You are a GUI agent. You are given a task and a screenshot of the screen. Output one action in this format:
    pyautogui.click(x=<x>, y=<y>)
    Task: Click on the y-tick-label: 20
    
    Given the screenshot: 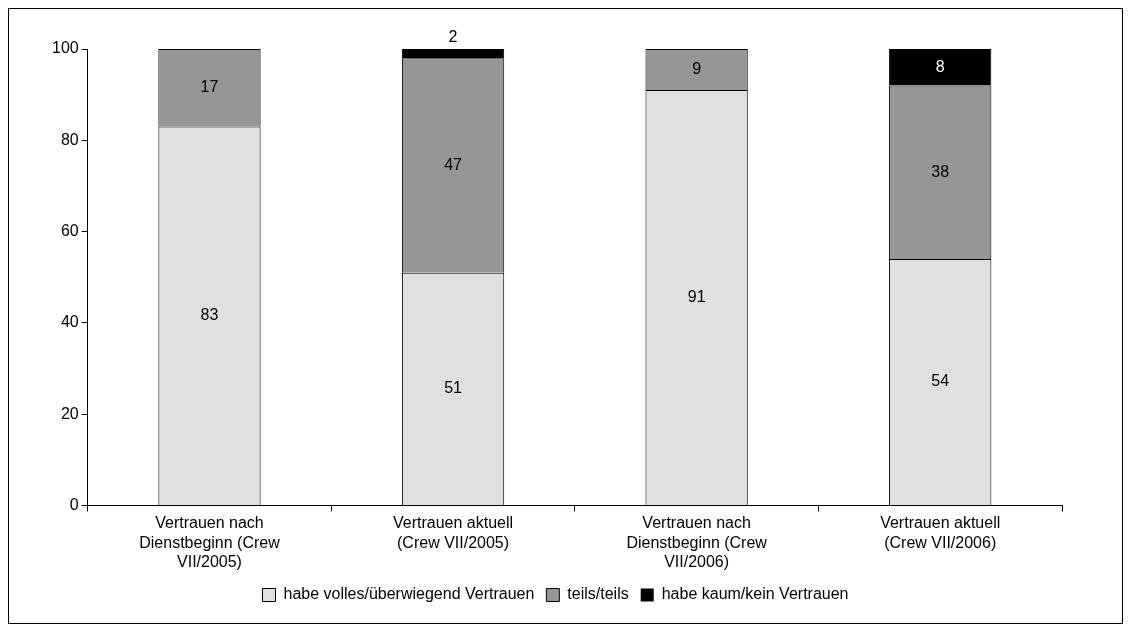 What is the action you would take?
    pyautogui.click(x=69, y=413)
    